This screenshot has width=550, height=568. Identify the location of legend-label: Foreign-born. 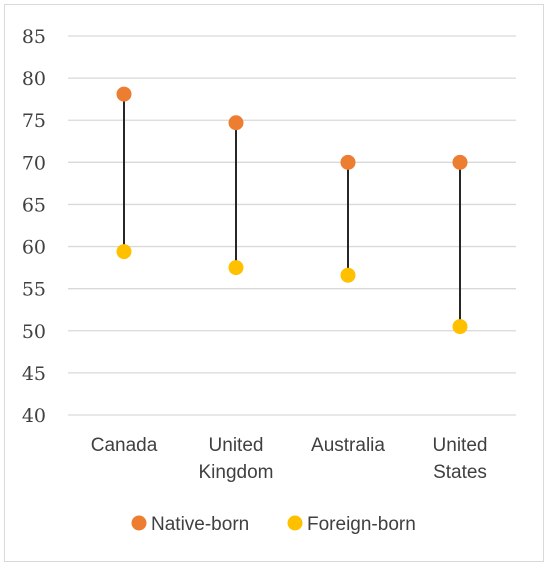
(361, 524).